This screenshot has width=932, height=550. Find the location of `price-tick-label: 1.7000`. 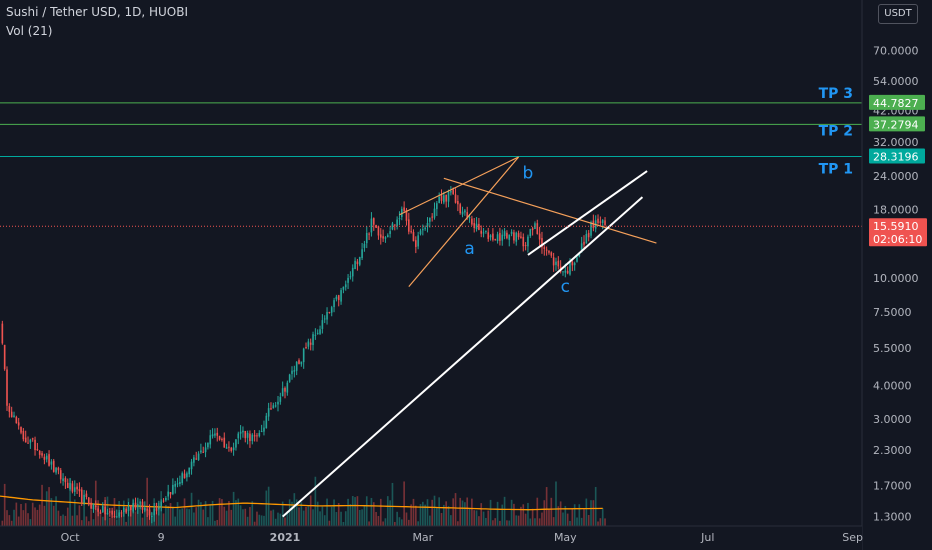

price-tick-label: 1.7000 is located at coordinates (892, 485).